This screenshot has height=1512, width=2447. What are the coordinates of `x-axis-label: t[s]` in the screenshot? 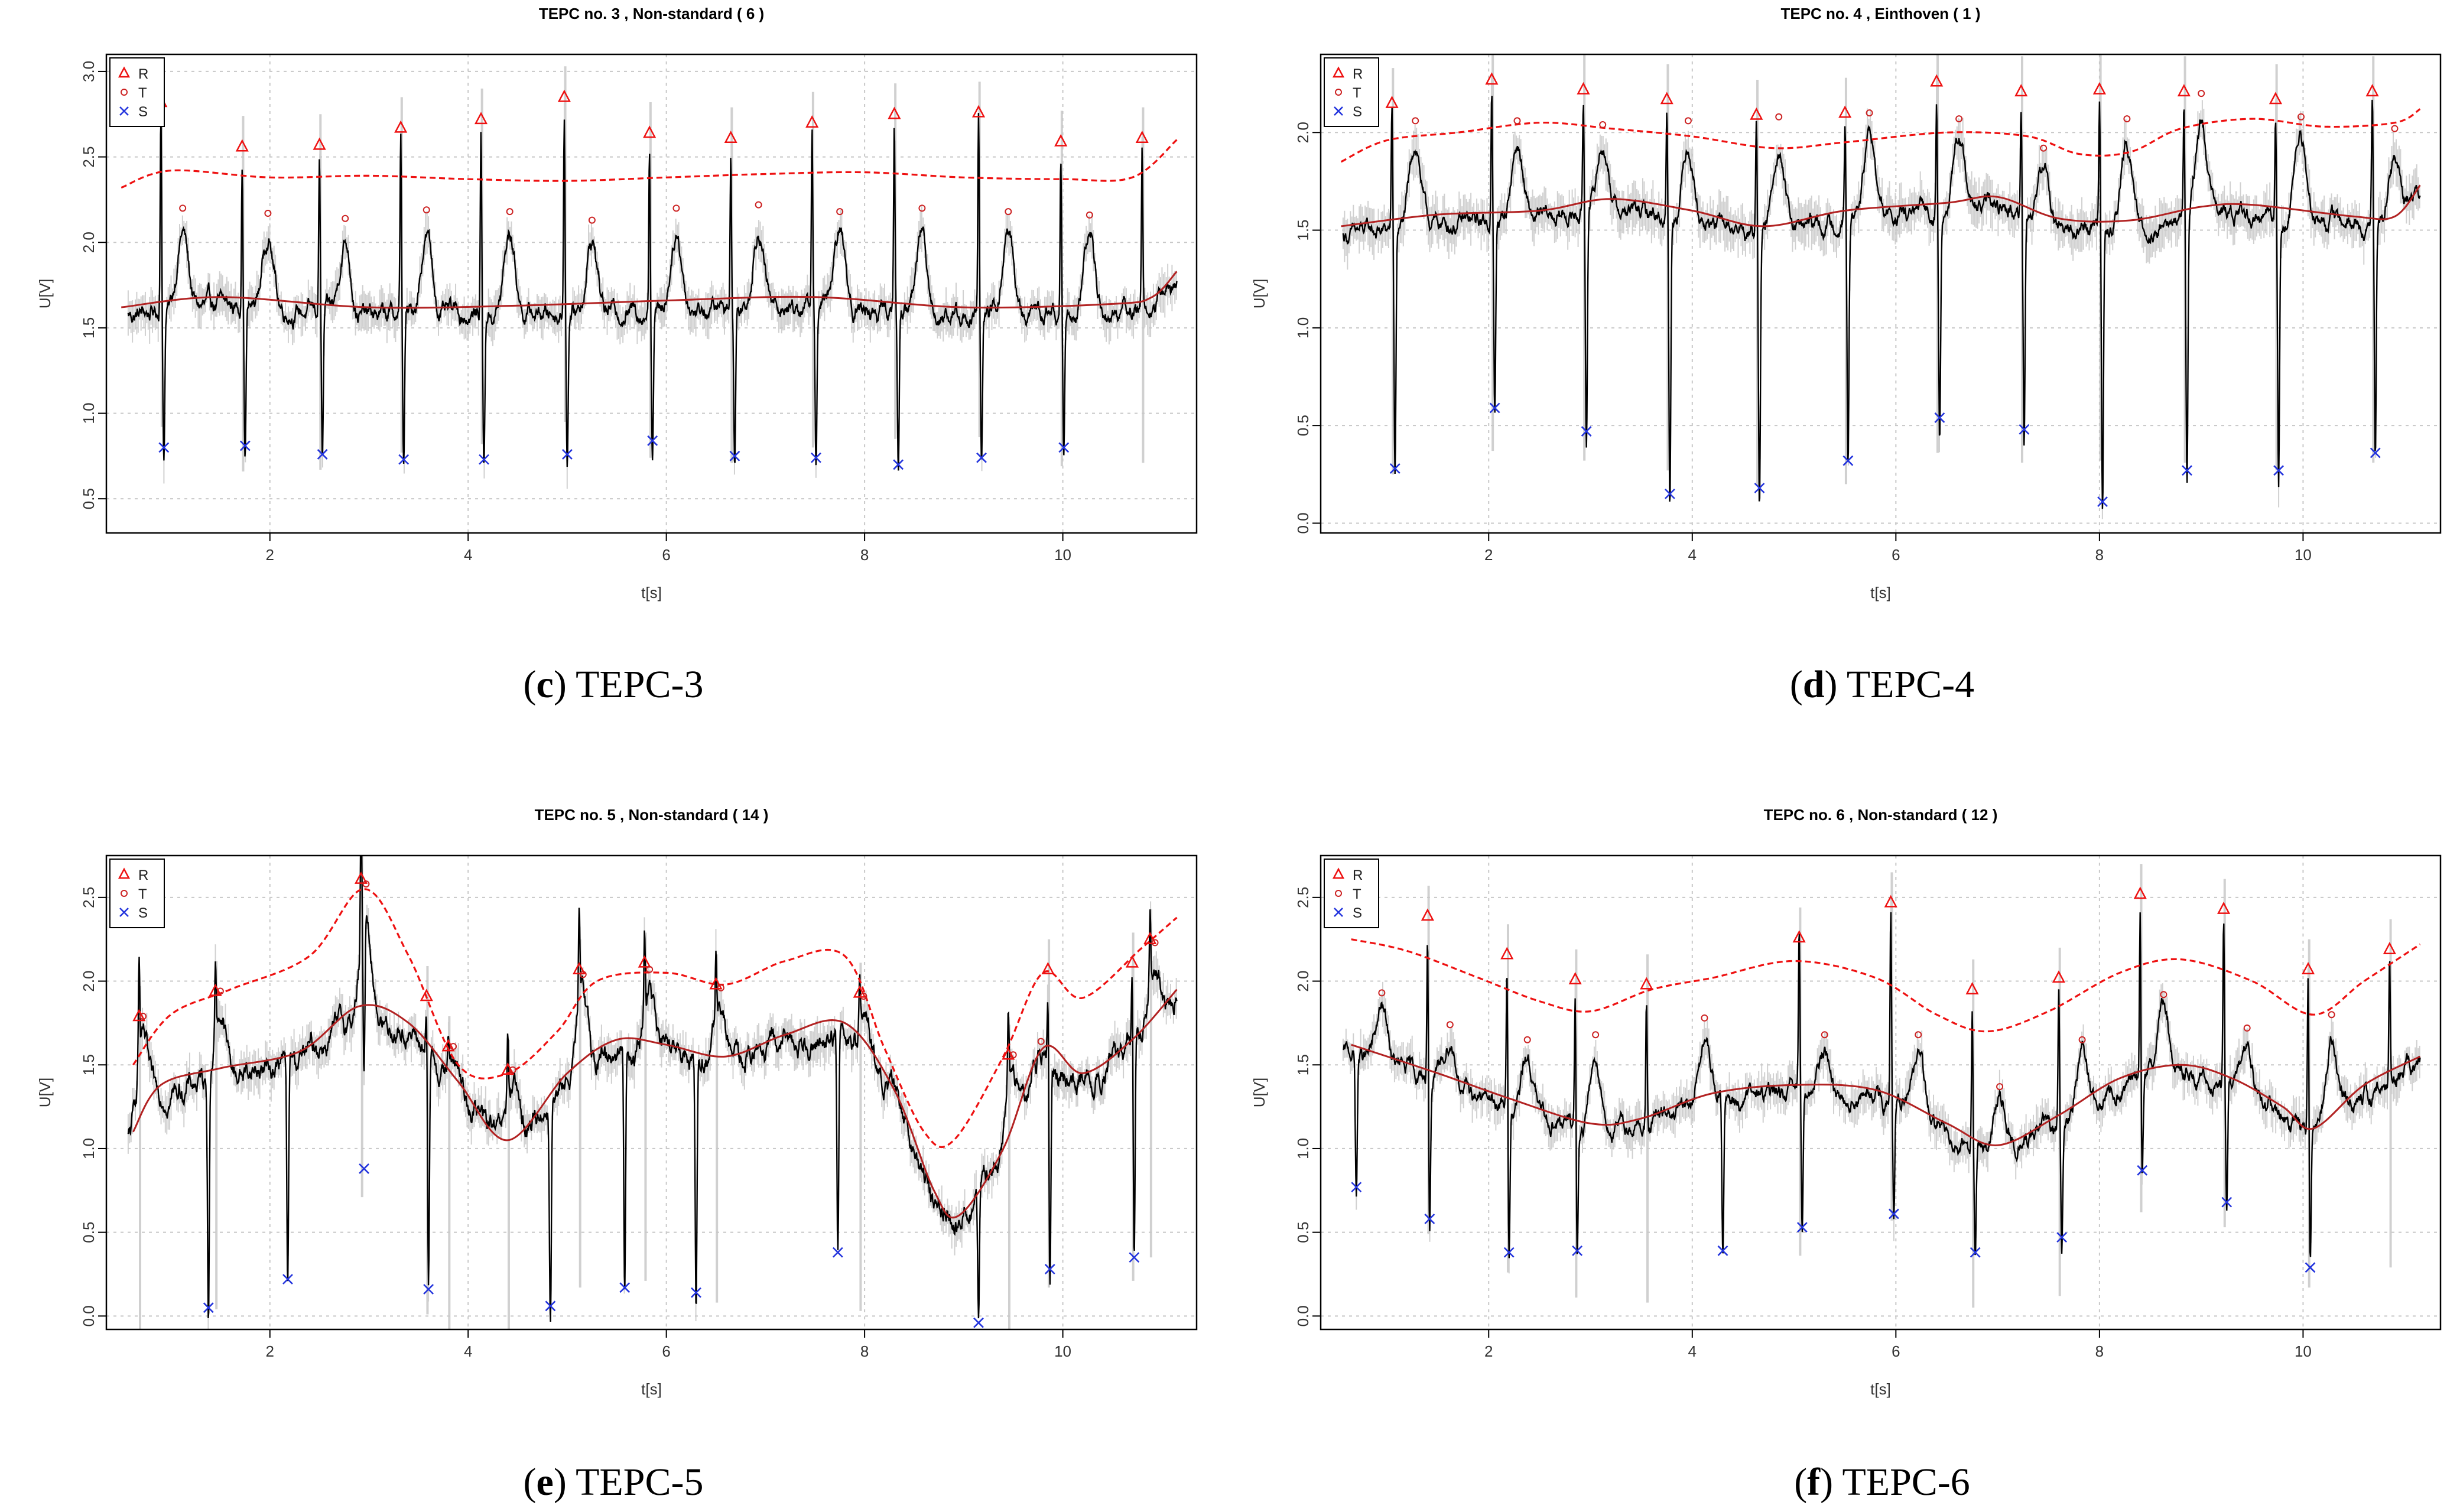 It's located at (1880, 592).